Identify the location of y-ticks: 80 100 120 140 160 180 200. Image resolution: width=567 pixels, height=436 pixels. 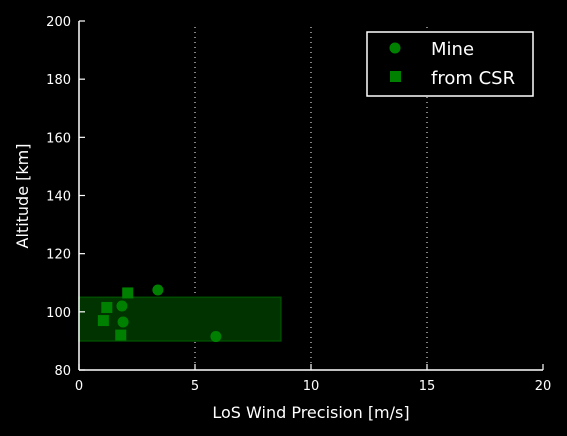
(65, 197).